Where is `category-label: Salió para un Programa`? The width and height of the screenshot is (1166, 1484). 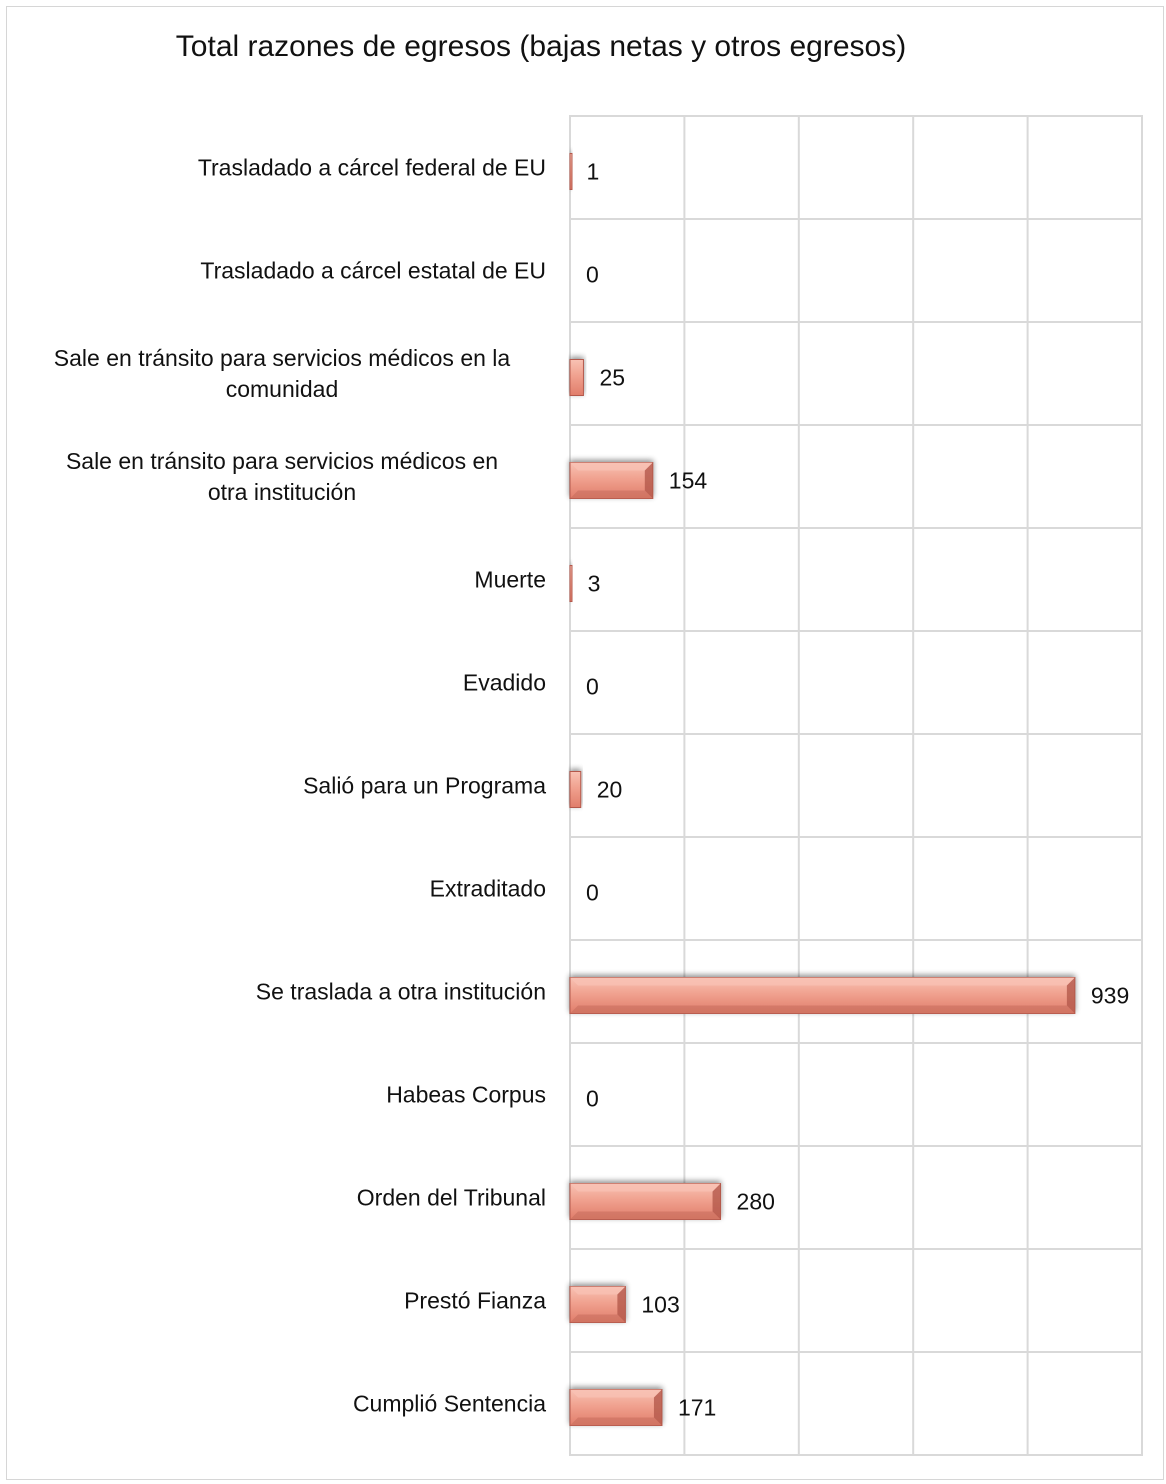
category-label: Salió para un Programa is located at coordinates (424, 786).